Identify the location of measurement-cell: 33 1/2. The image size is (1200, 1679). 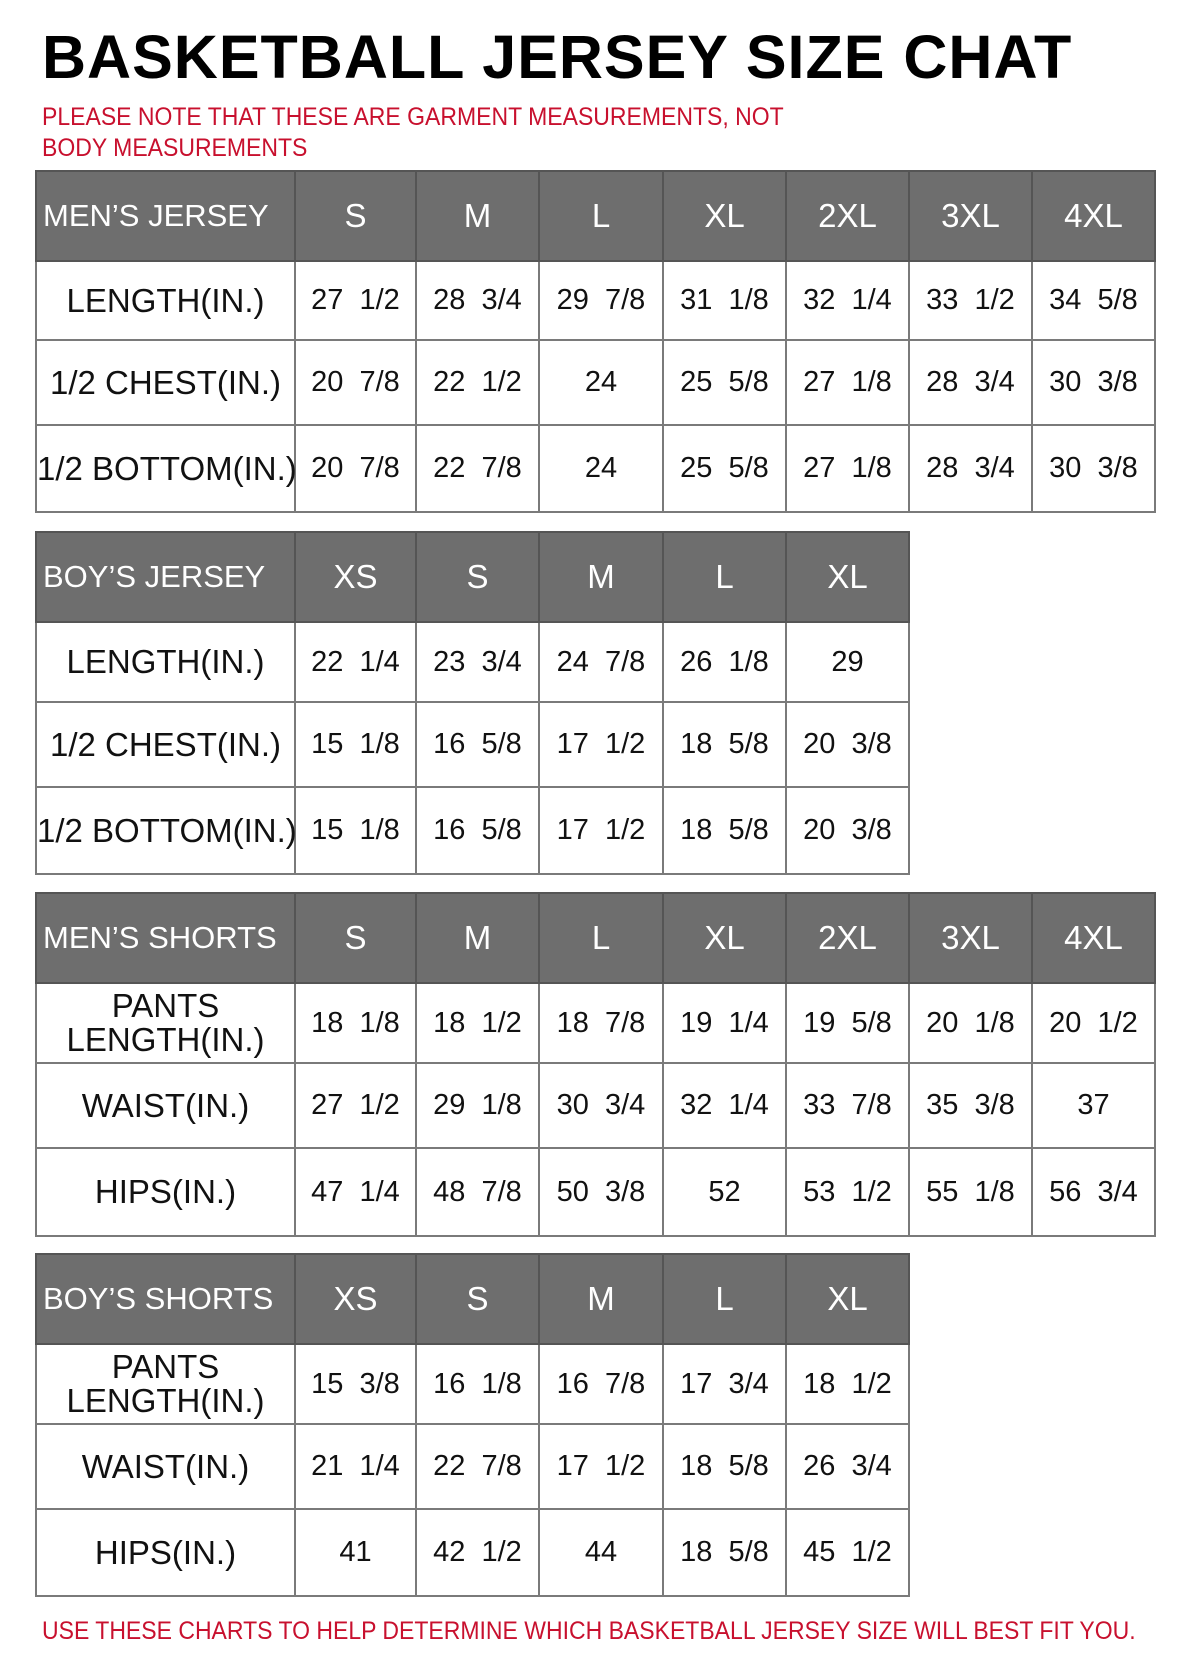
(970, 300).